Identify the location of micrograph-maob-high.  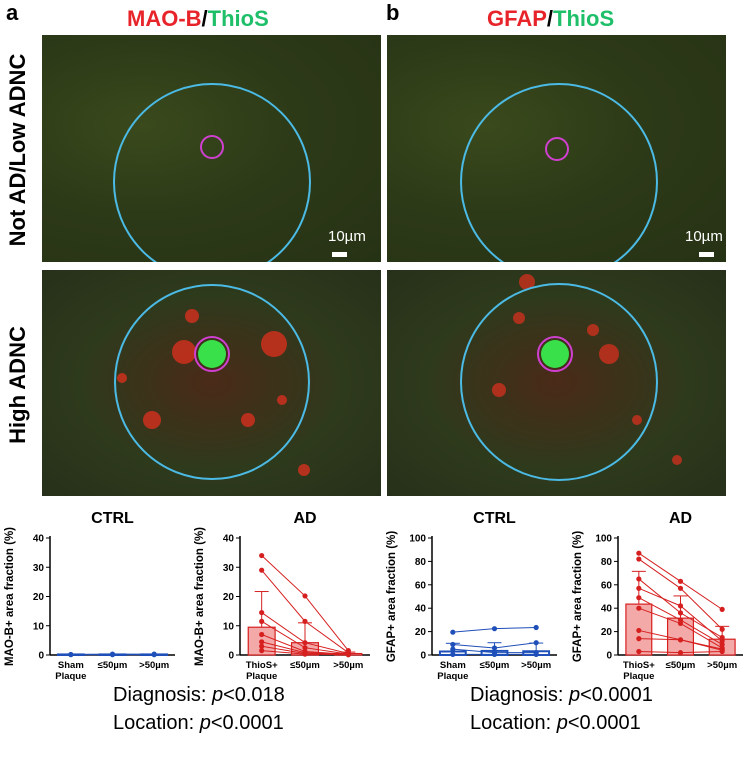
(211, 383).